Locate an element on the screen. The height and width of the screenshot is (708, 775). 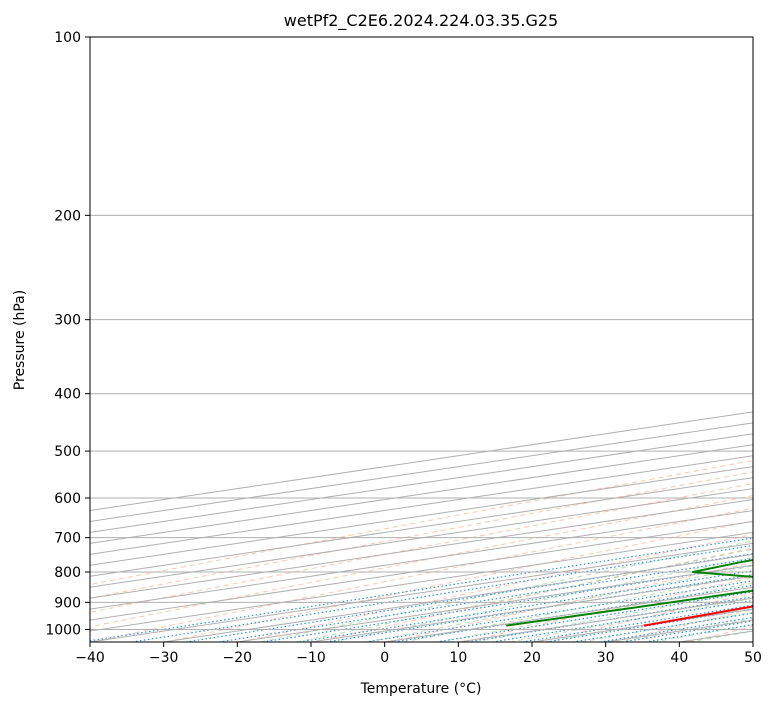
x-tick-label: 30 is located at coordinates (606, 658).